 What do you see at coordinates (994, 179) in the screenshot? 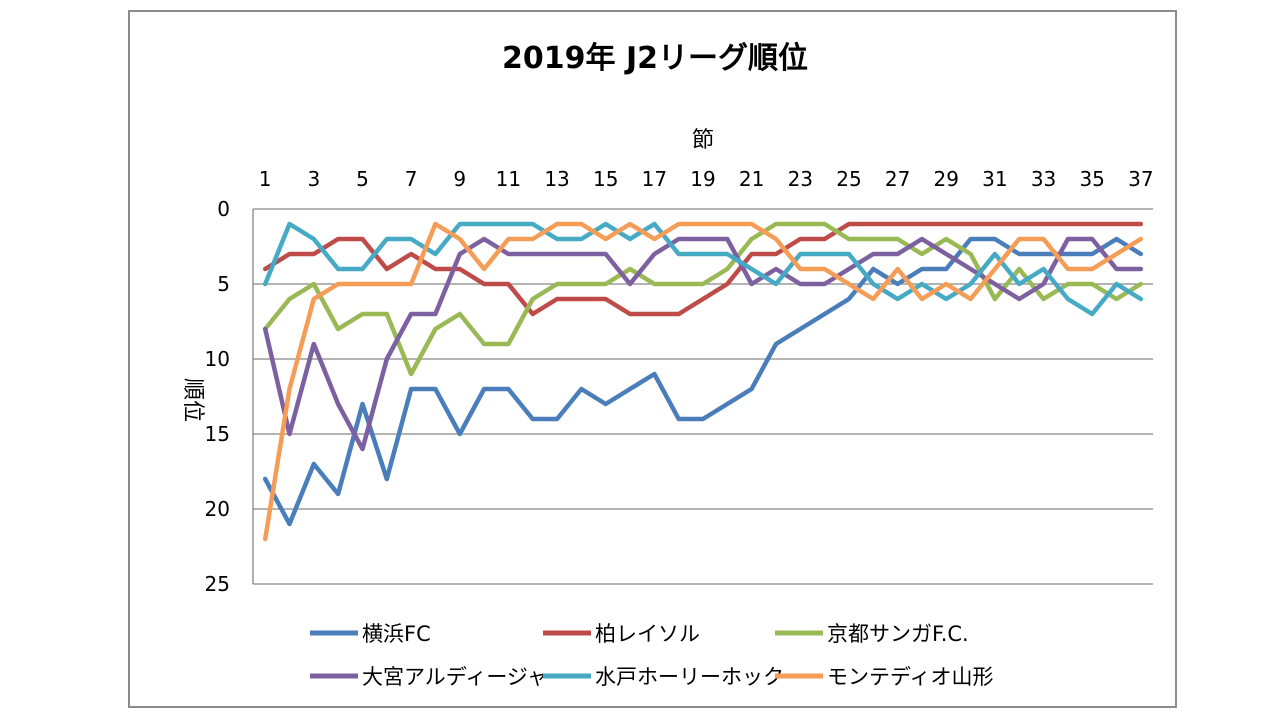
I see `x-tick-label: 31` at bounding box center [994, 179].